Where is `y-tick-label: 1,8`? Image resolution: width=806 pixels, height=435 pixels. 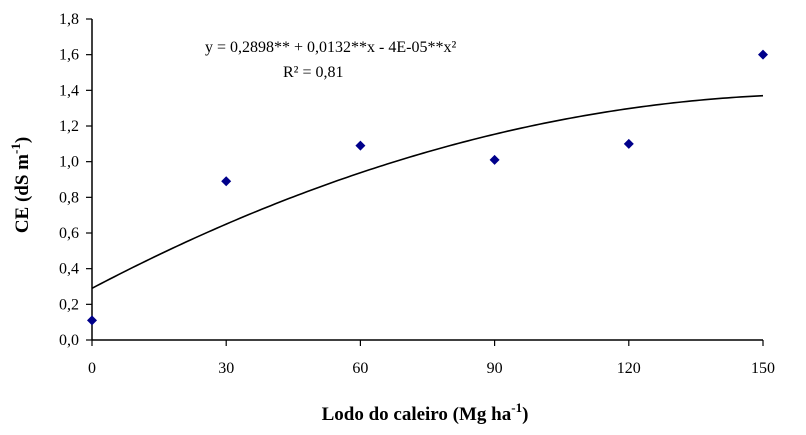 y-tick-label: 1,8 is located at coordinates (69, 19).